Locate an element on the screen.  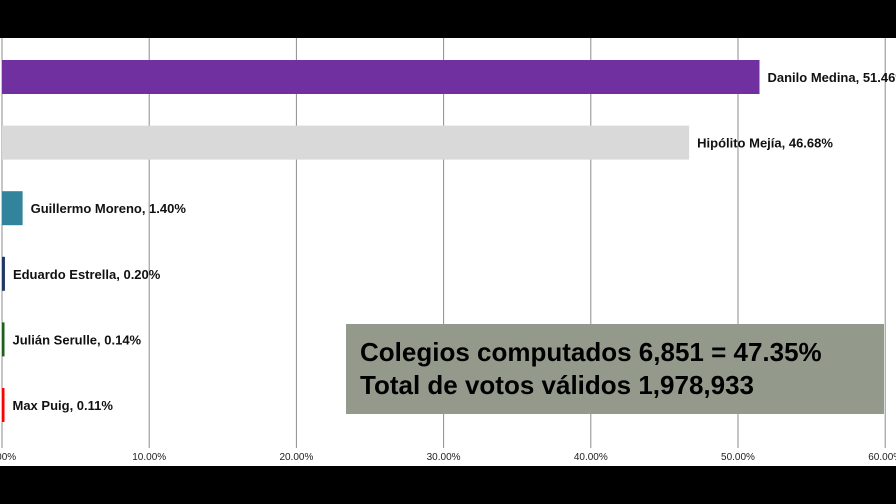
bar-data-label-0: Danilo Medina, 51.46% is located at coordinates (831, 77).